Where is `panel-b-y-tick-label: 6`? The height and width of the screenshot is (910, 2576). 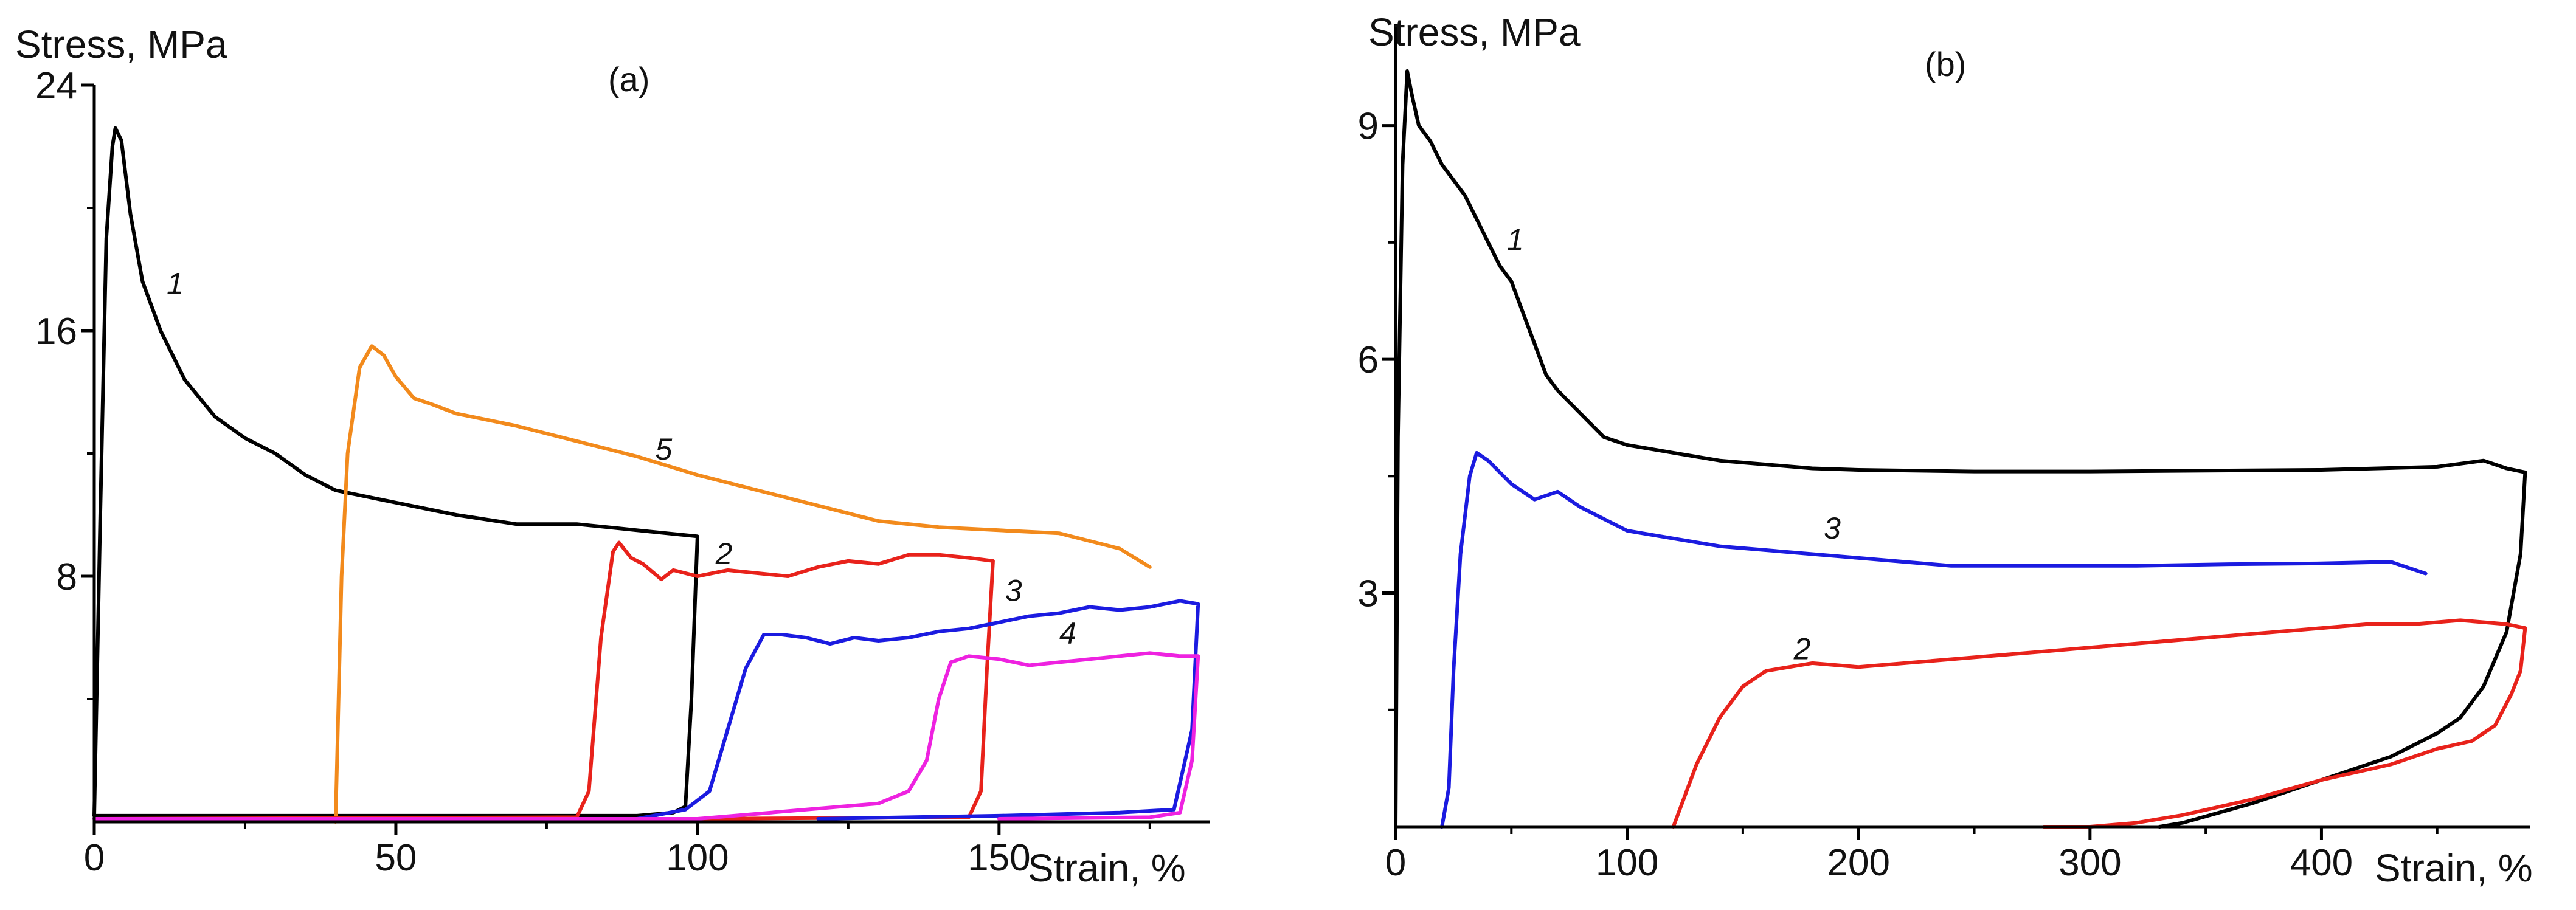 panel-b-y-tick-label: 6 is located at coordinates (1368, 360).